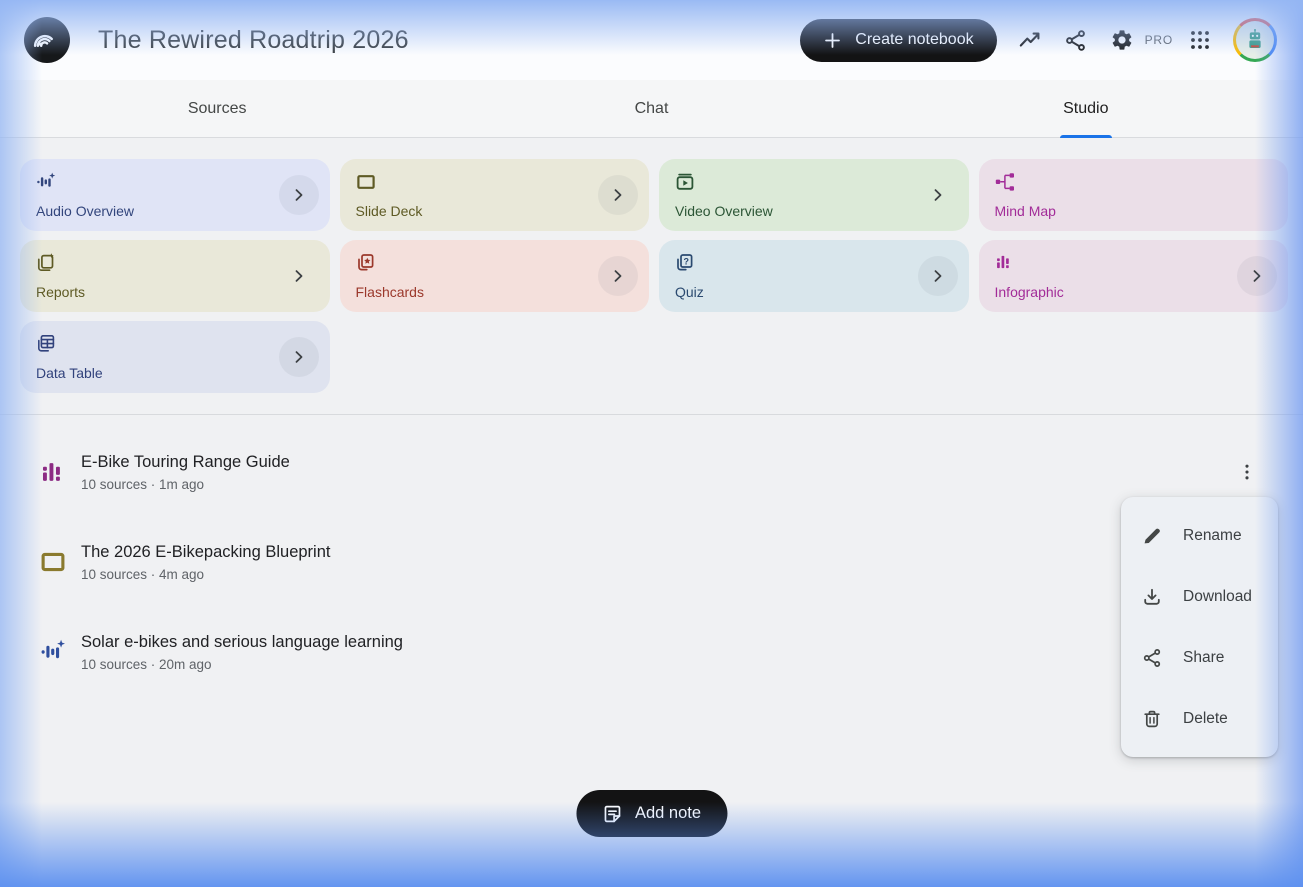 This screenshot has height=887, width=1303. I want to click on notebook-title: The Rewired Roadtrip 2026, so click(253, 39).